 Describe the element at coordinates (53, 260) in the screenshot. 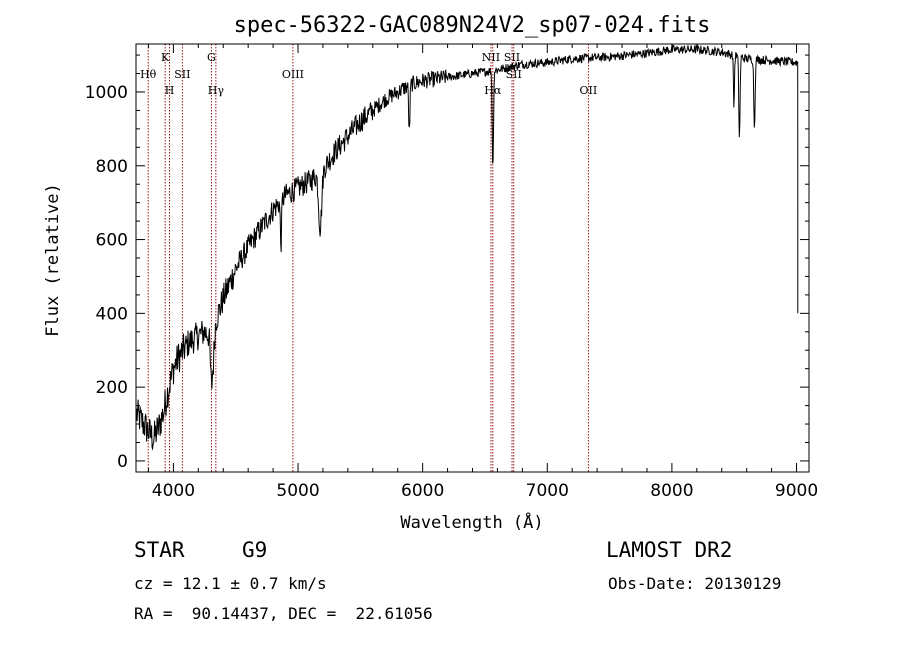

I see `y-axis-label: Flux (relative)` at that location.